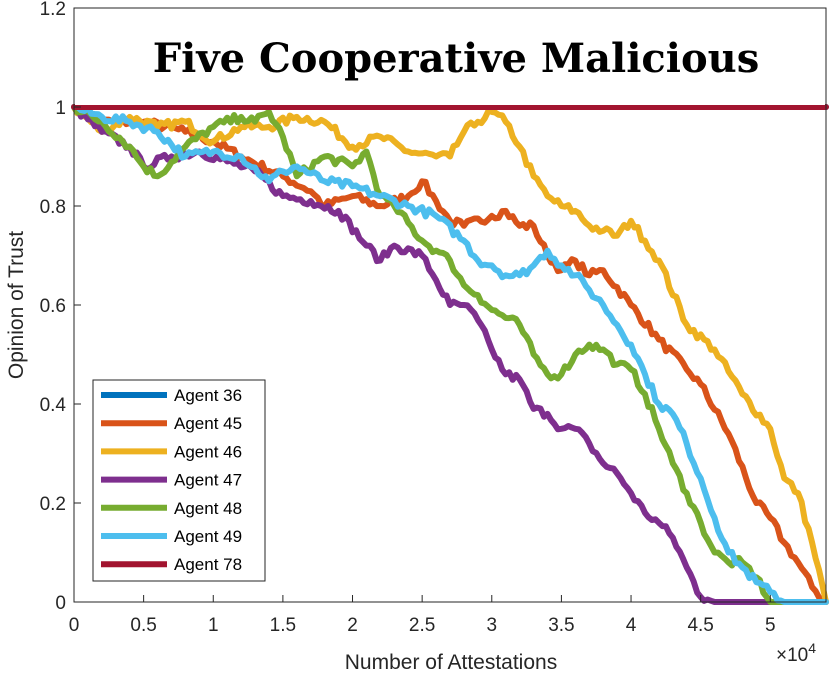  I want to click on legend-label: Agent 46, so click(208, 451).